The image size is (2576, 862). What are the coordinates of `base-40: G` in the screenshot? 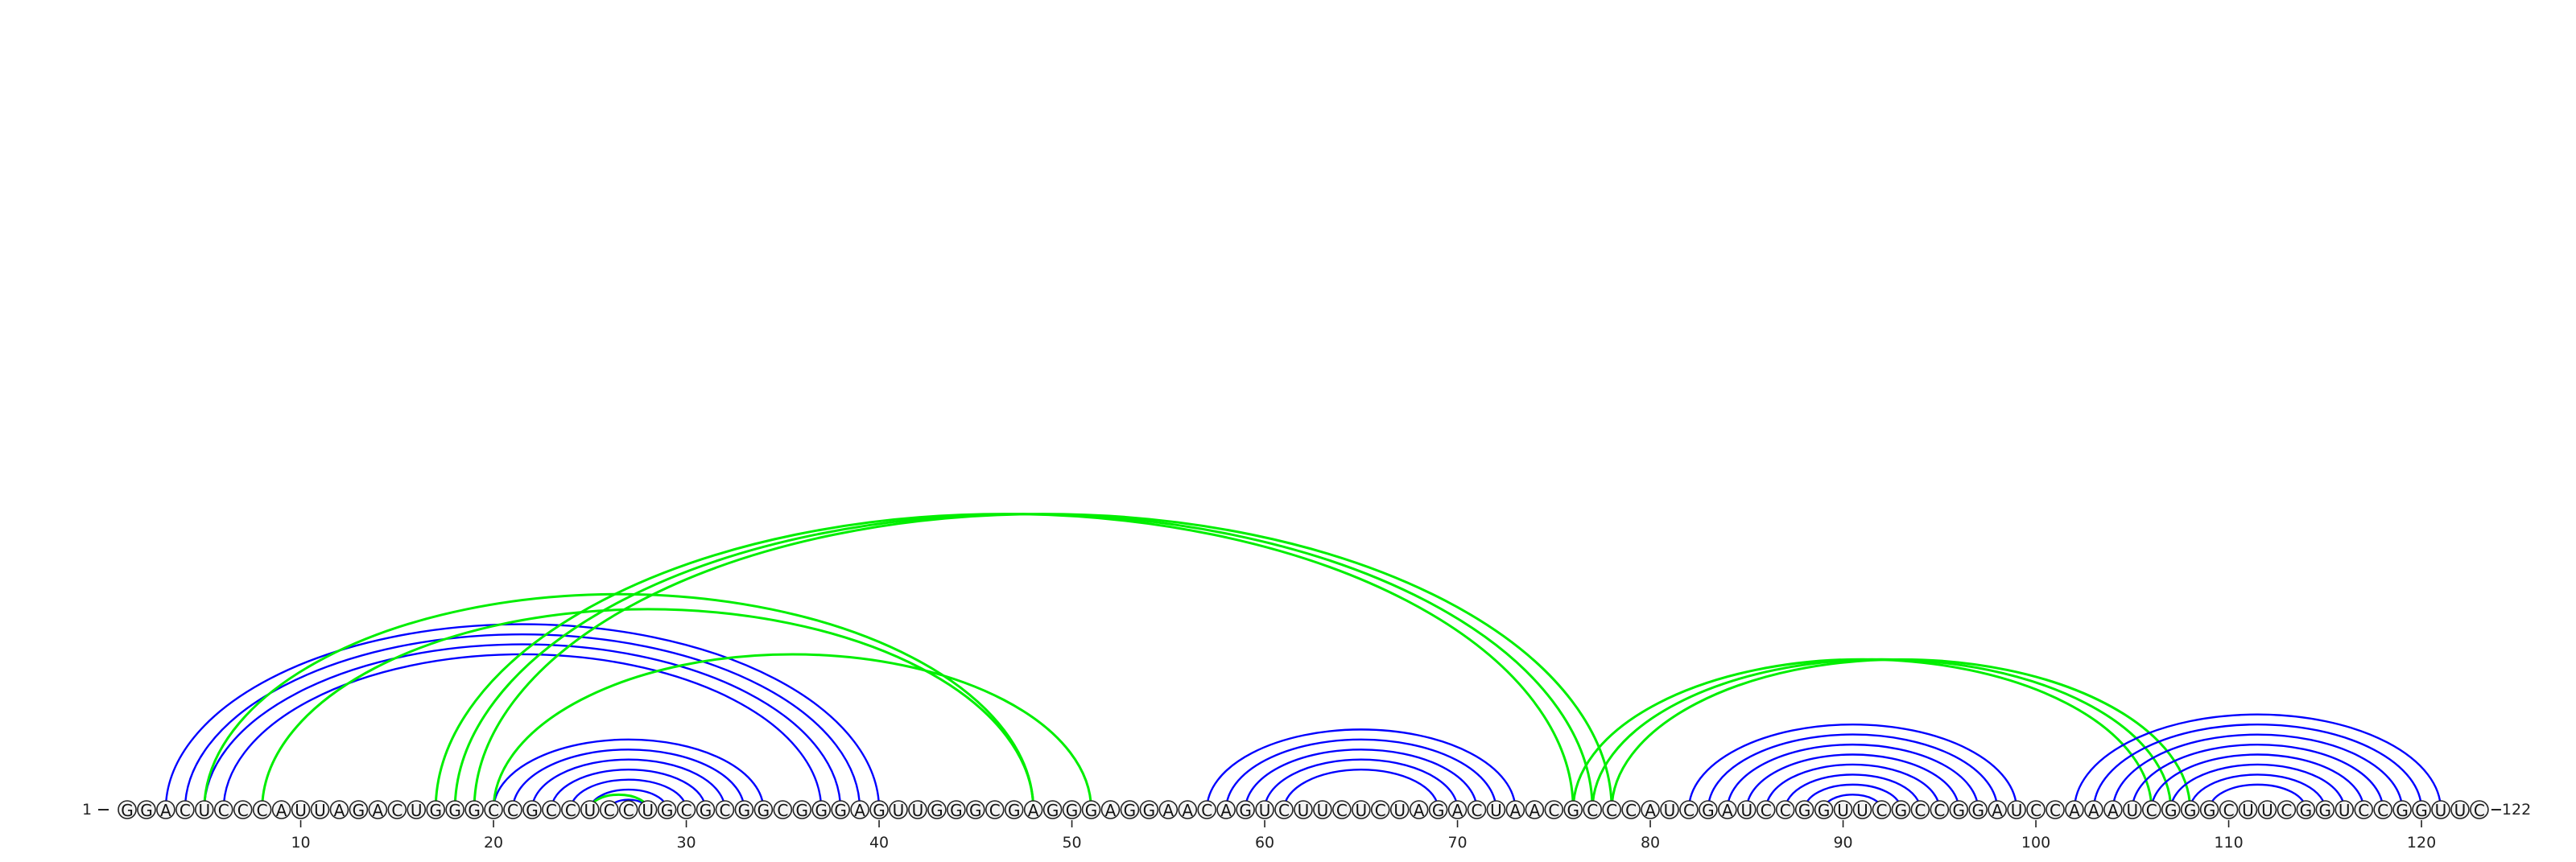 It's located at (879, 810).